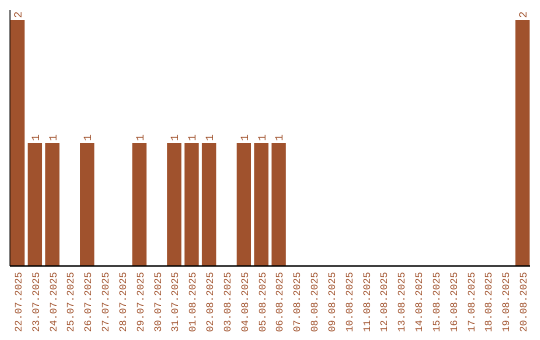  Describe the element at coordinates (264, 302) in the screenshot. I see `x-tick-label: 05.08.2025` at that location.